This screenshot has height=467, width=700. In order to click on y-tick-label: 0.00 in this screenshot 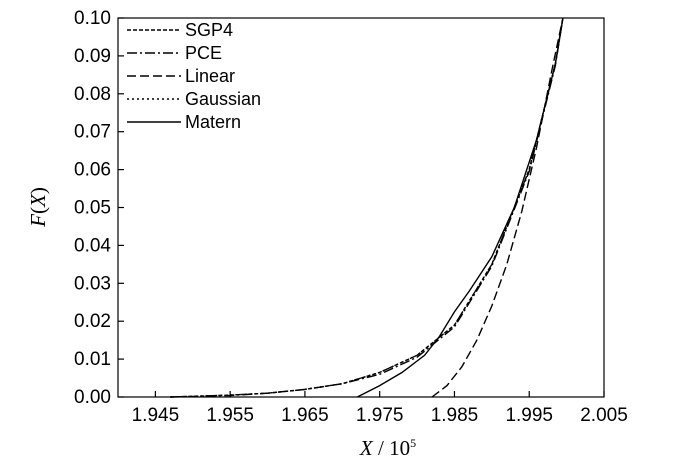, I will do `click(92, 397)`.